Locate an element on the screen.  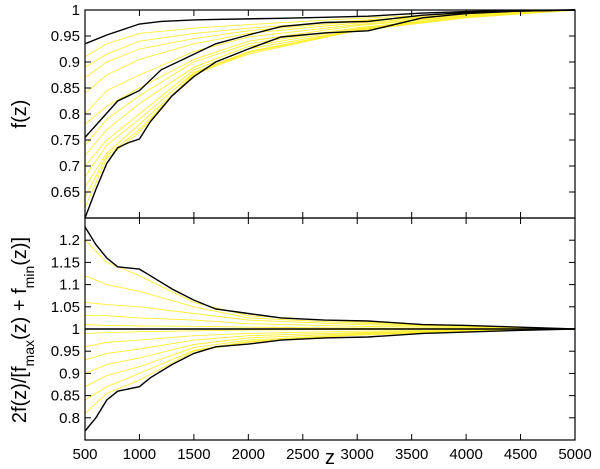
top-ytick-label: 0.8 is located at coordinates (69, 114).